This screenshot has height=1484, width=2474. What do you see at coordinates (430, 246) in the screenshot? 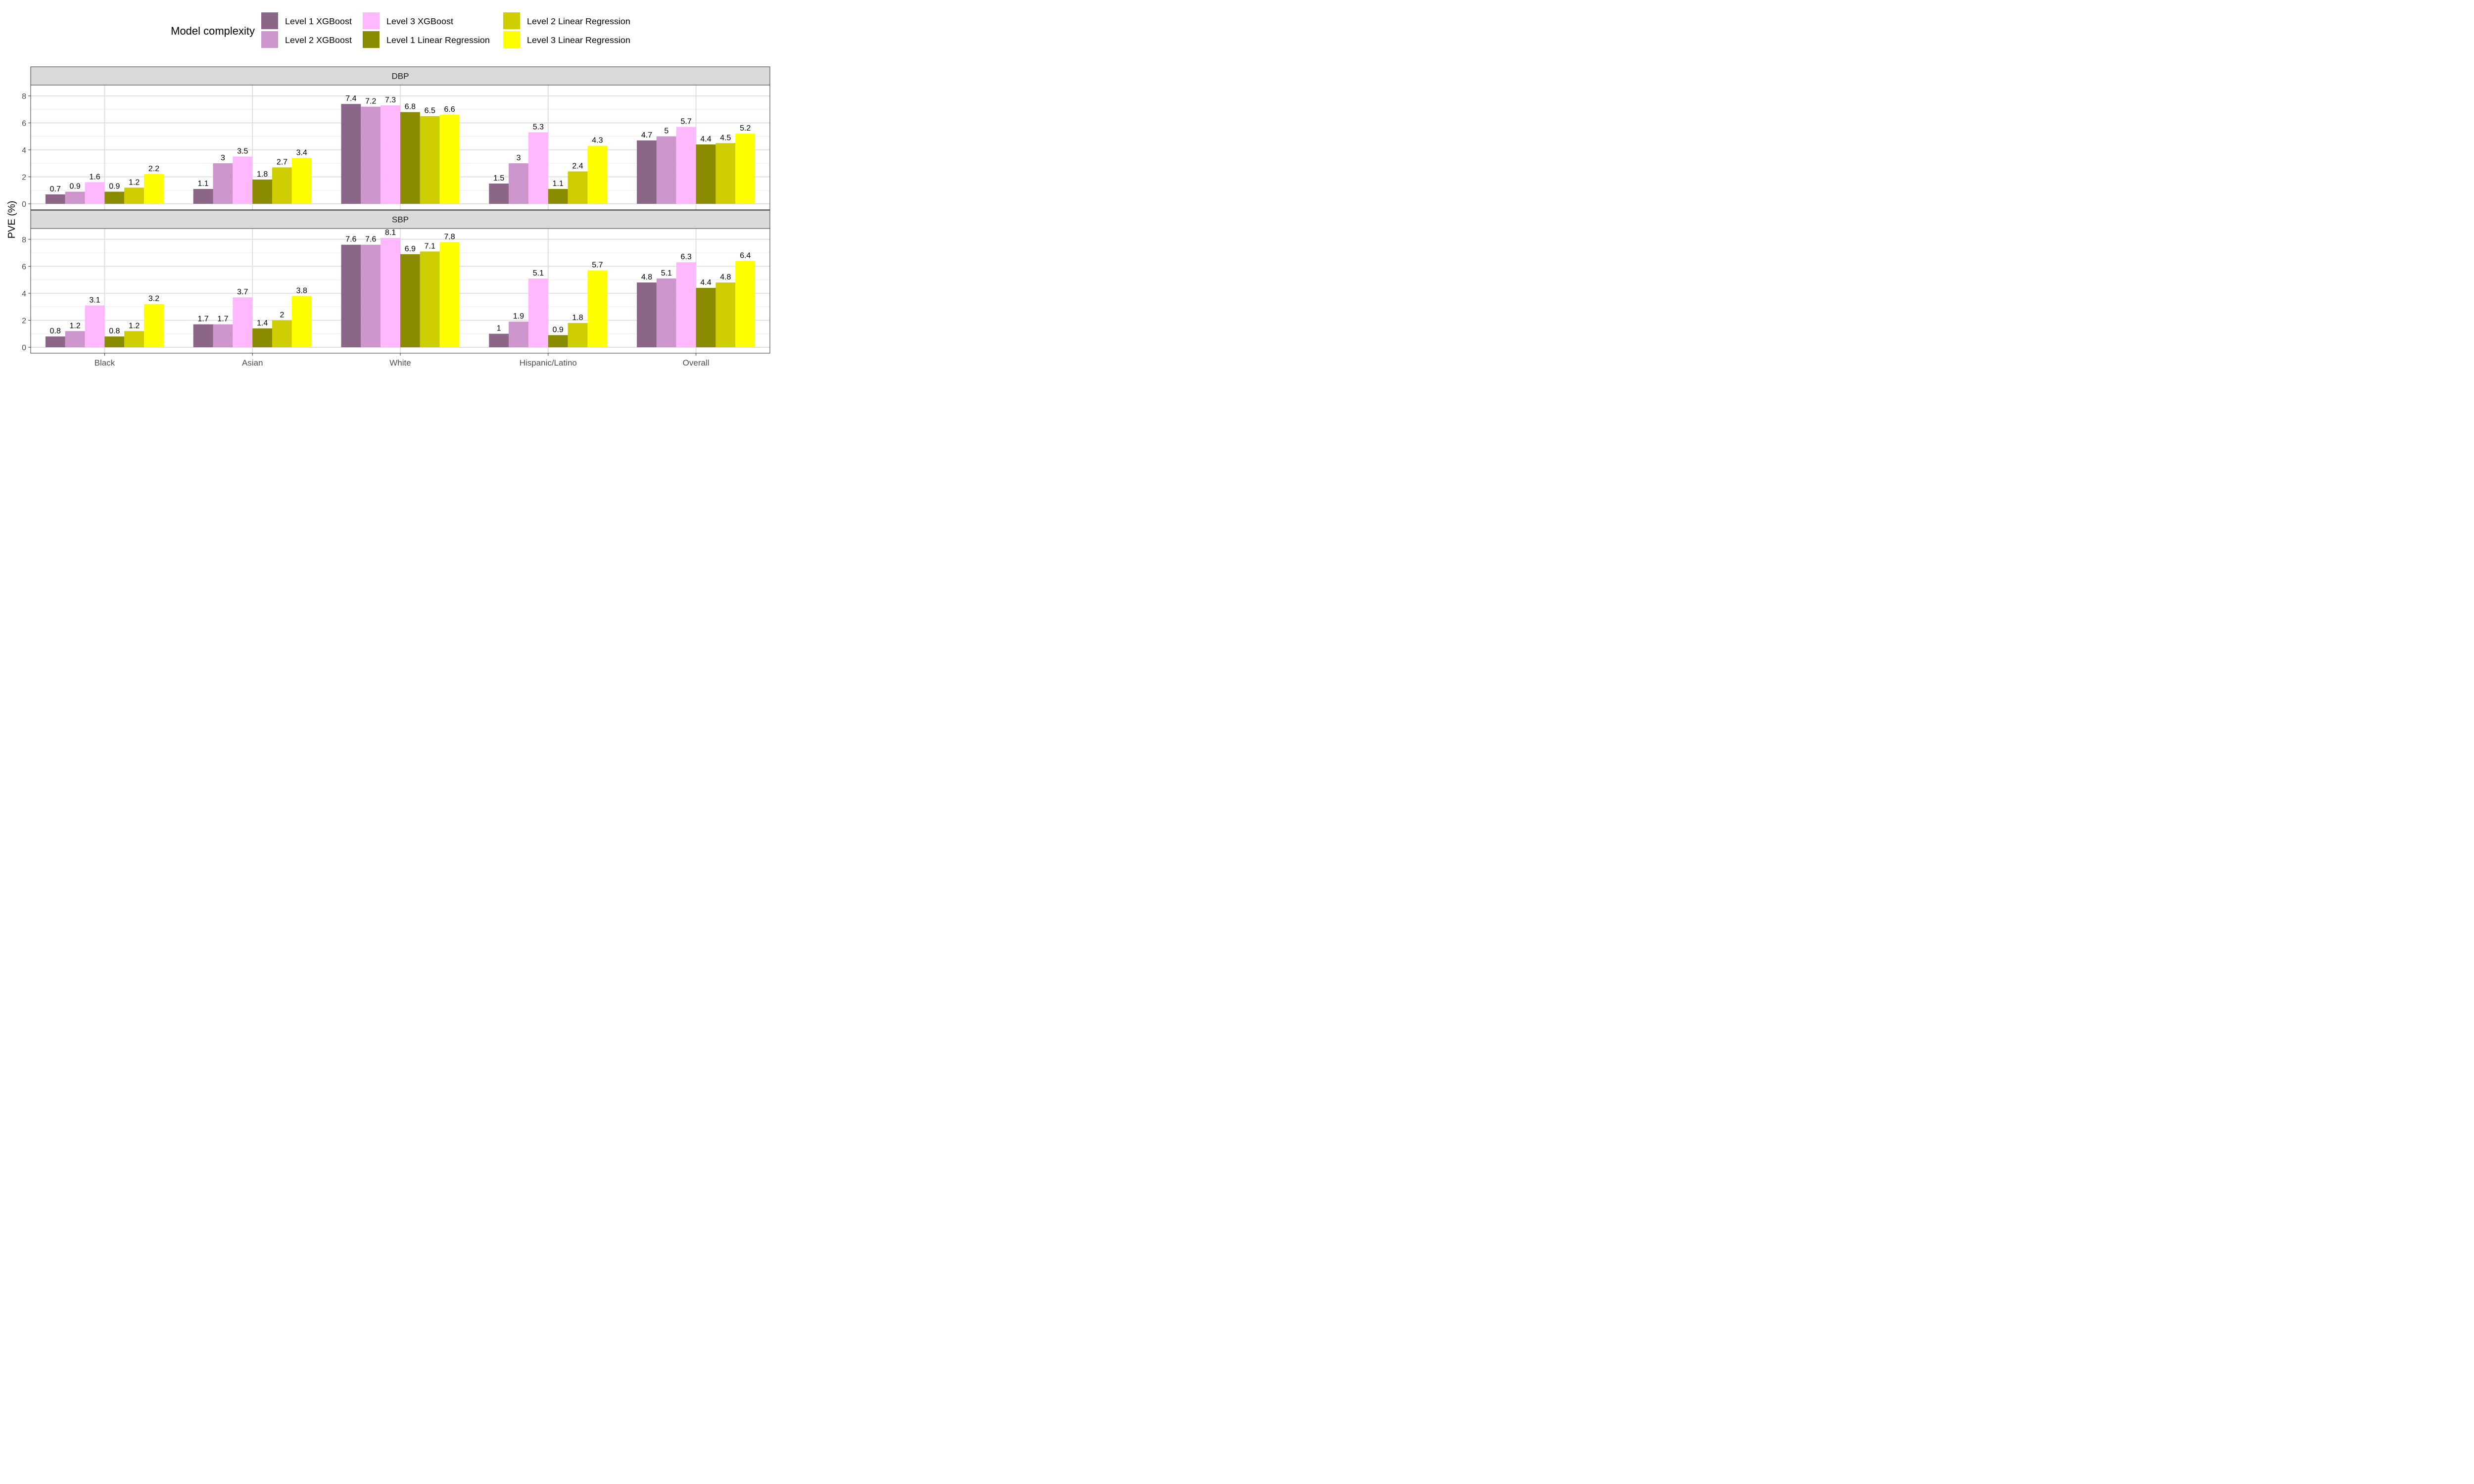
I see `data-label: 7.1` at bounding box center [430, 246].